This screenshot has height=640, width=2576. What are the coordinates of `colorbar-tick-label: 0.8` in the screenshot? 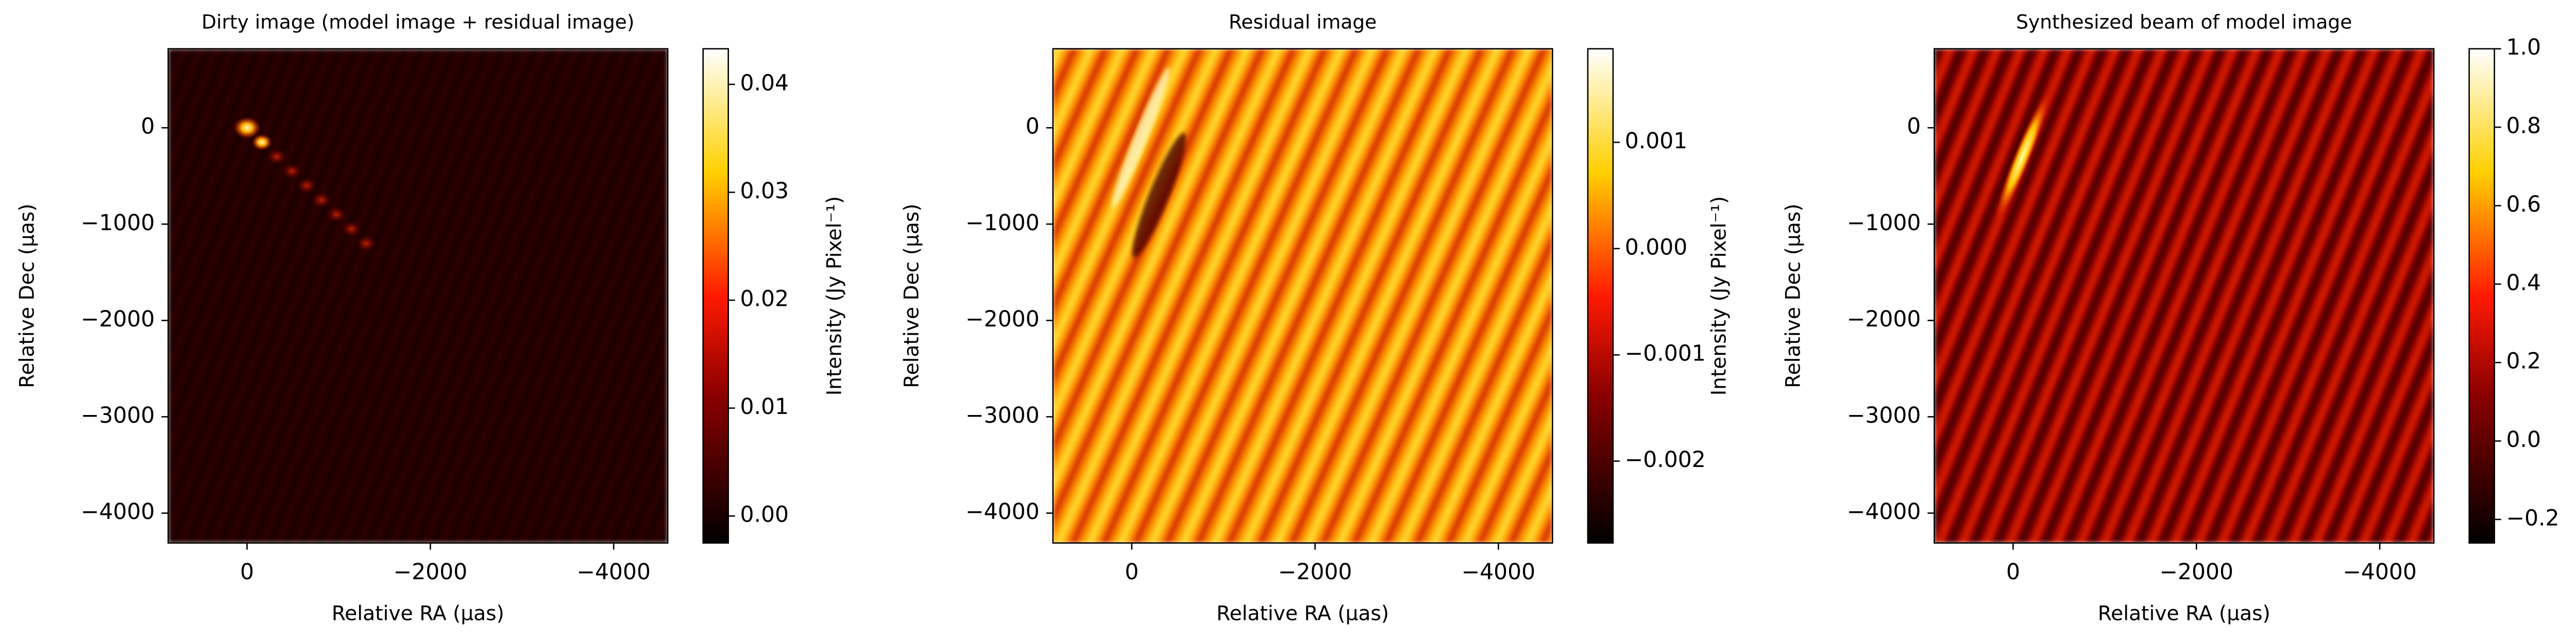 It's located at (2523, 126).